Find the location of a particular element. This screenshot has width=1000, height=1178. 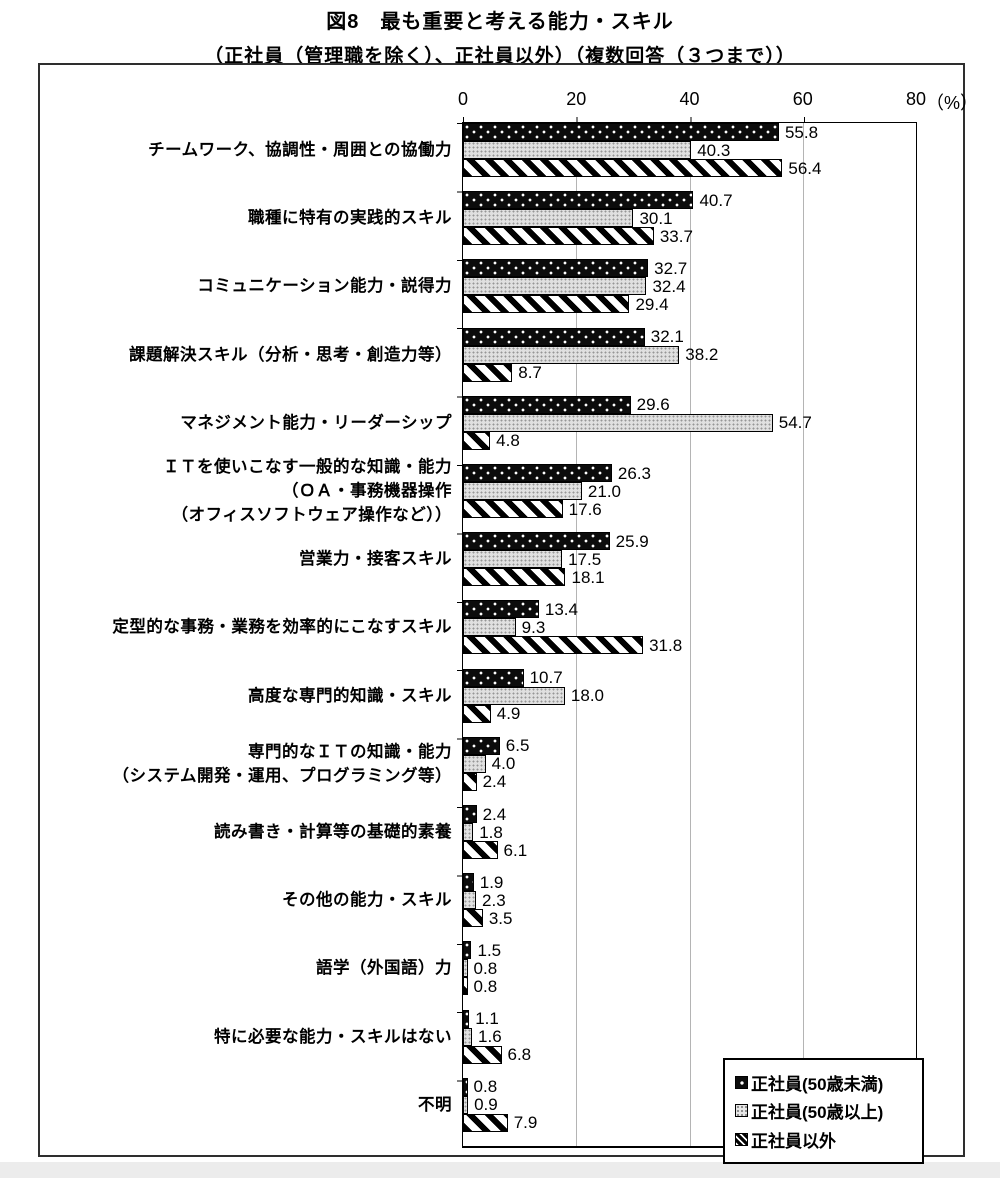

bar-group: マネジメント能力・リーダーシップ 29.6 54.7 4.8 is located at coordinates (548, 429).